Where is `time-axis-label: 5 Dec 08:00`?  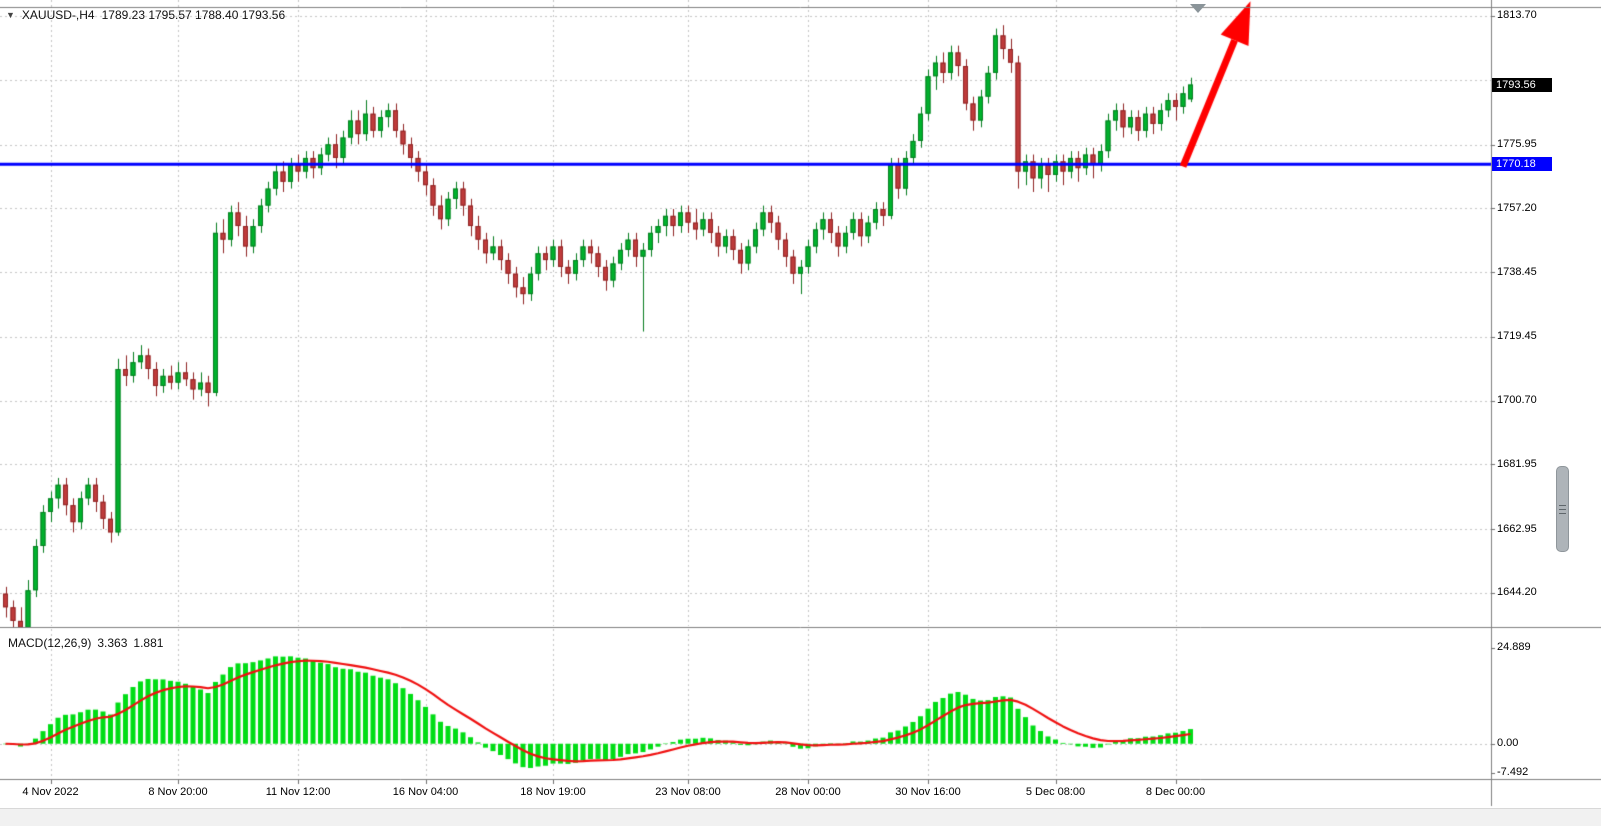 time-axis-label: 5 Dec 08:00 is located at coordinates (1055, 792).